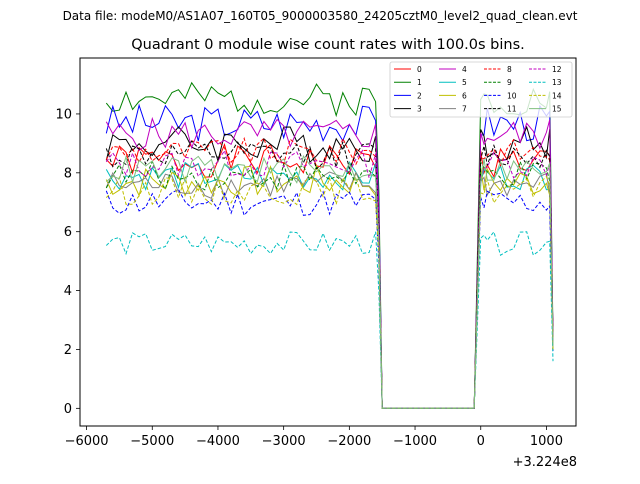  Describe the element at coordinates (557, 95) in the screenshot. I see `legend-label-14: 14` at that location.